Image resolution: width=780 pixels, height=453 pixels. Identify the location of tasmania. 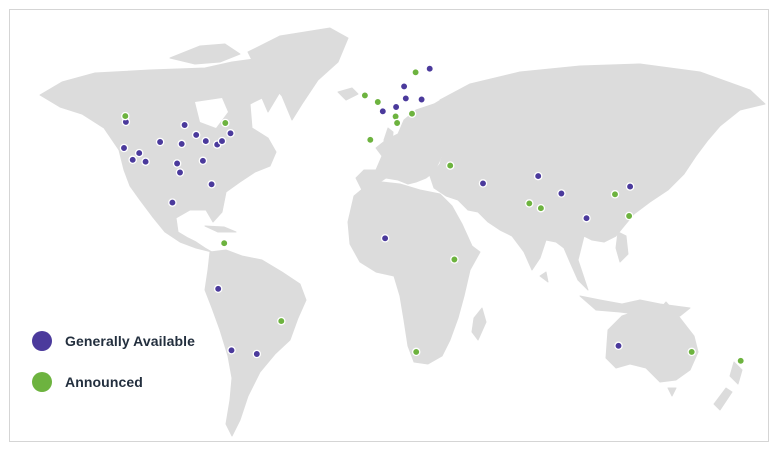
(672, 392).